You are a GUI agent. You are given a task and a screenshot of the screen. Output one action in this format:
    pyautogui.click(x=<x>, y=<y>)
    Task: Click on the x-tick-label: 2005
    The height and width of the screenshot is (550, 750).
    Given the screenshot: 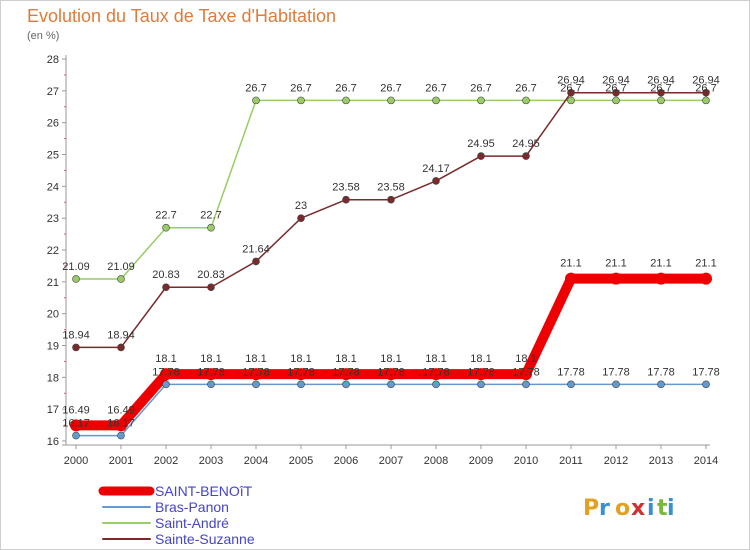 What is the action you would take?
    pyautogui.click(x=301, y=461)
    